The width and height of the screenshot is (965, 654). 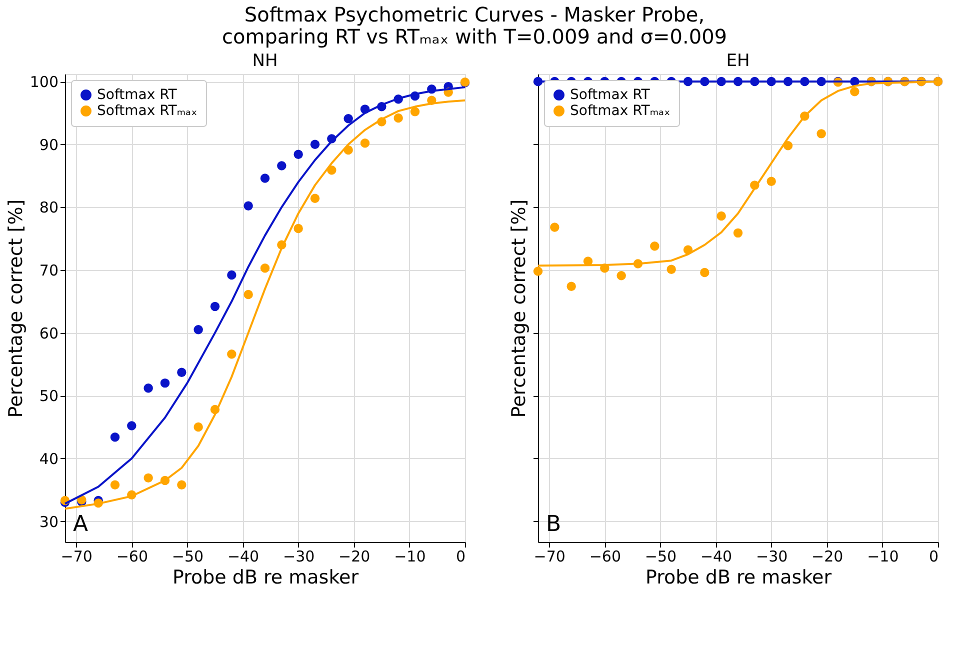 I want to click on chart-subtitle: NH, so click(x=265, y=61).